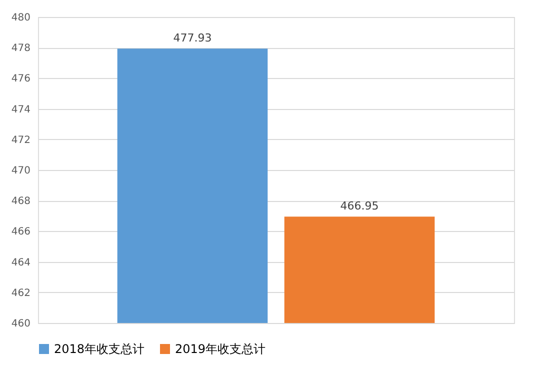  I want to click on y-tick-label: 478, so click(20, 48).